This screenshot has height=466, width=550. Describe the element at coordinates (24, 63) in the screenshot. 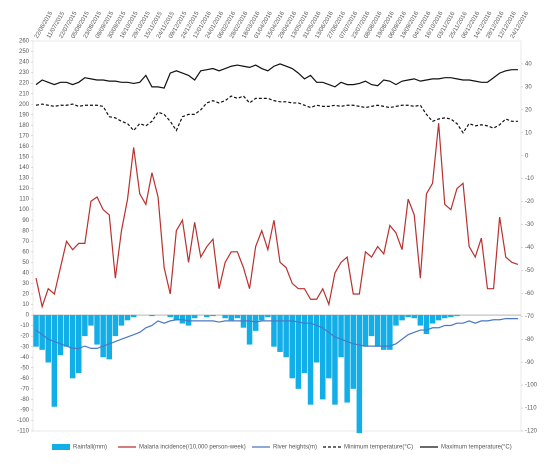

I see `y-tick-label: 240` at that location.